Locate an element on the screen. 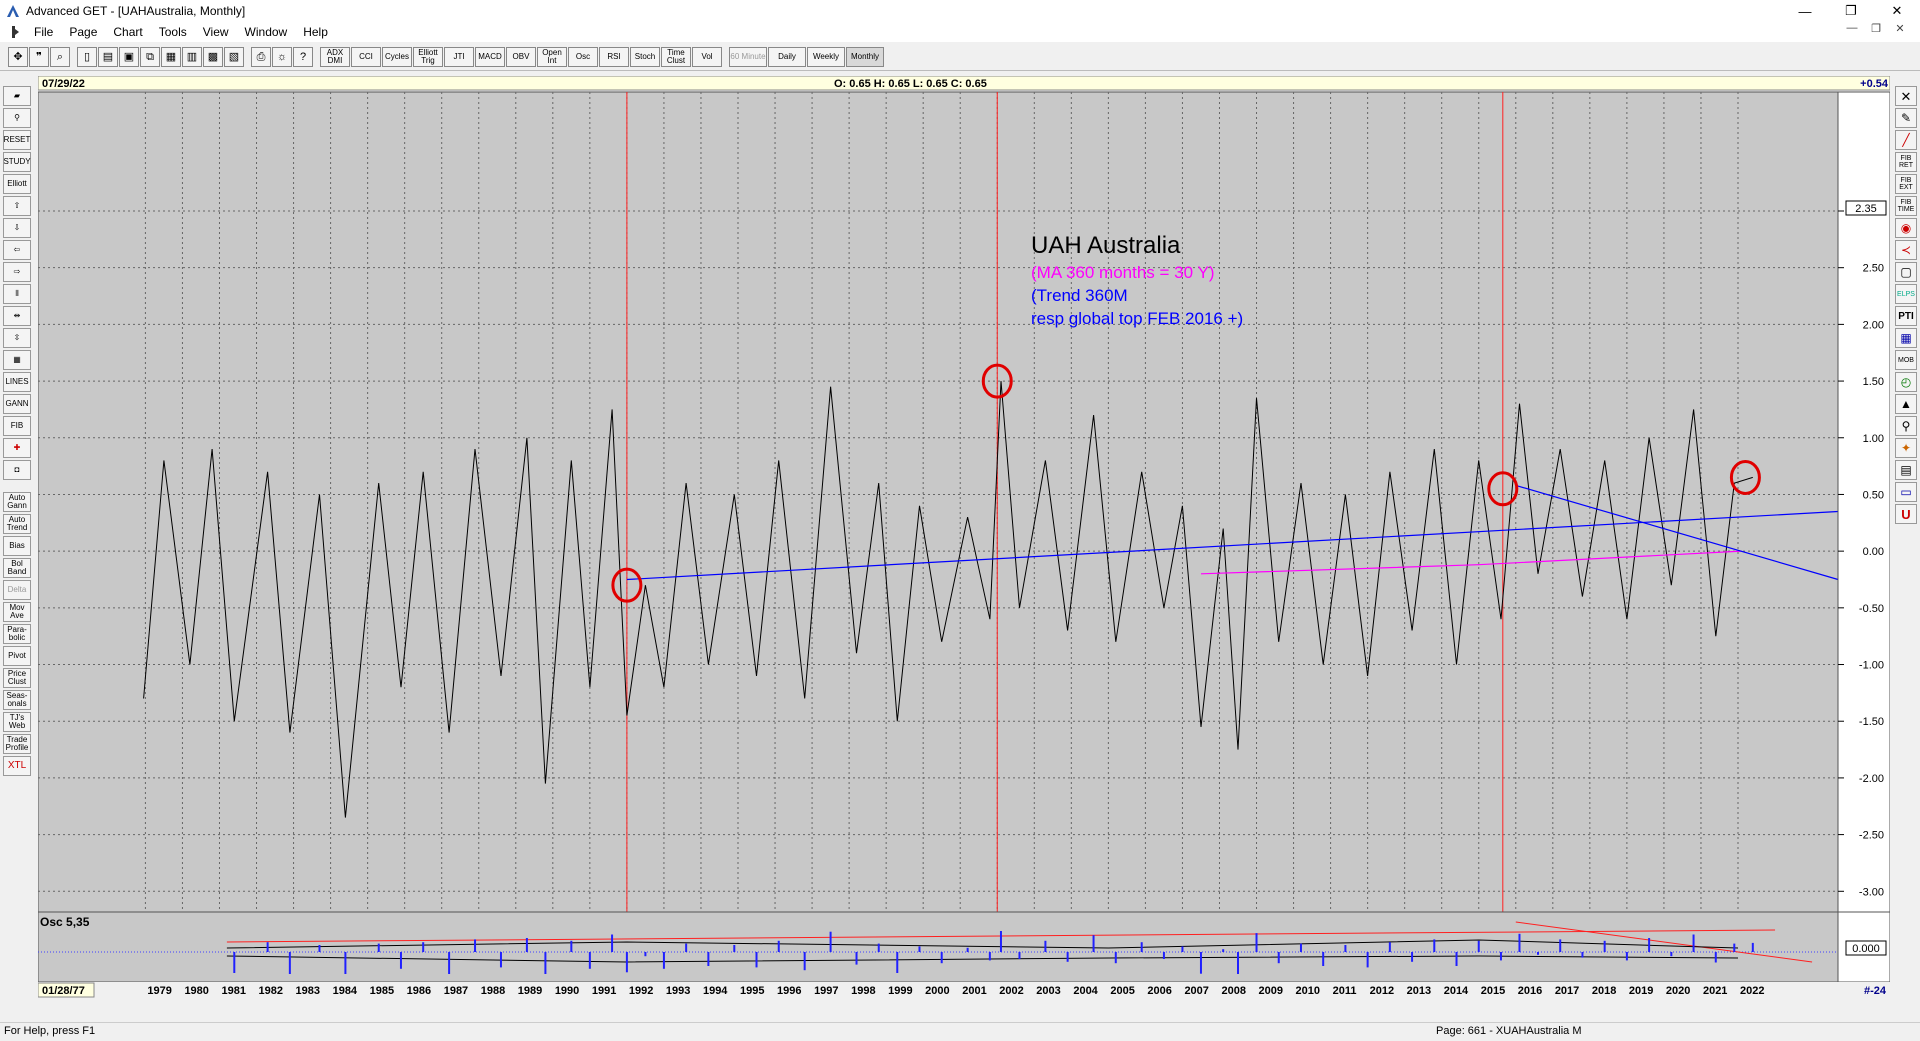  arrow-down-icon: ⇩ is located at coordinates (17, 228).